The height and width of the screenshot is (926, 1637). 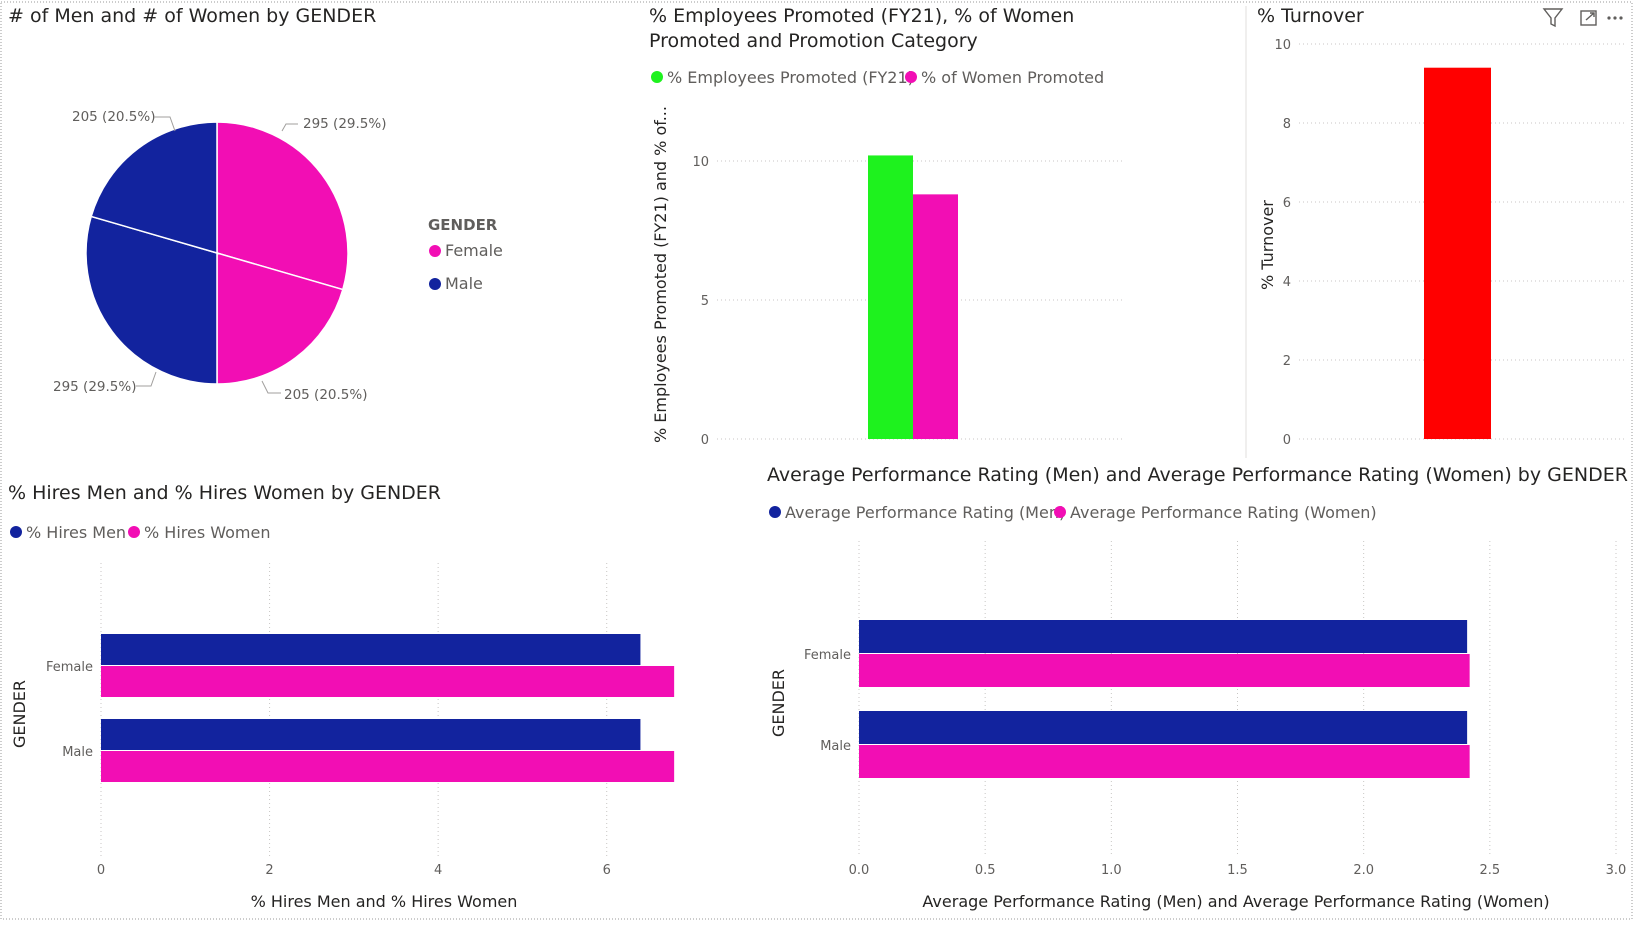 I want to click on hires-bars, so click(x=388, y=708).